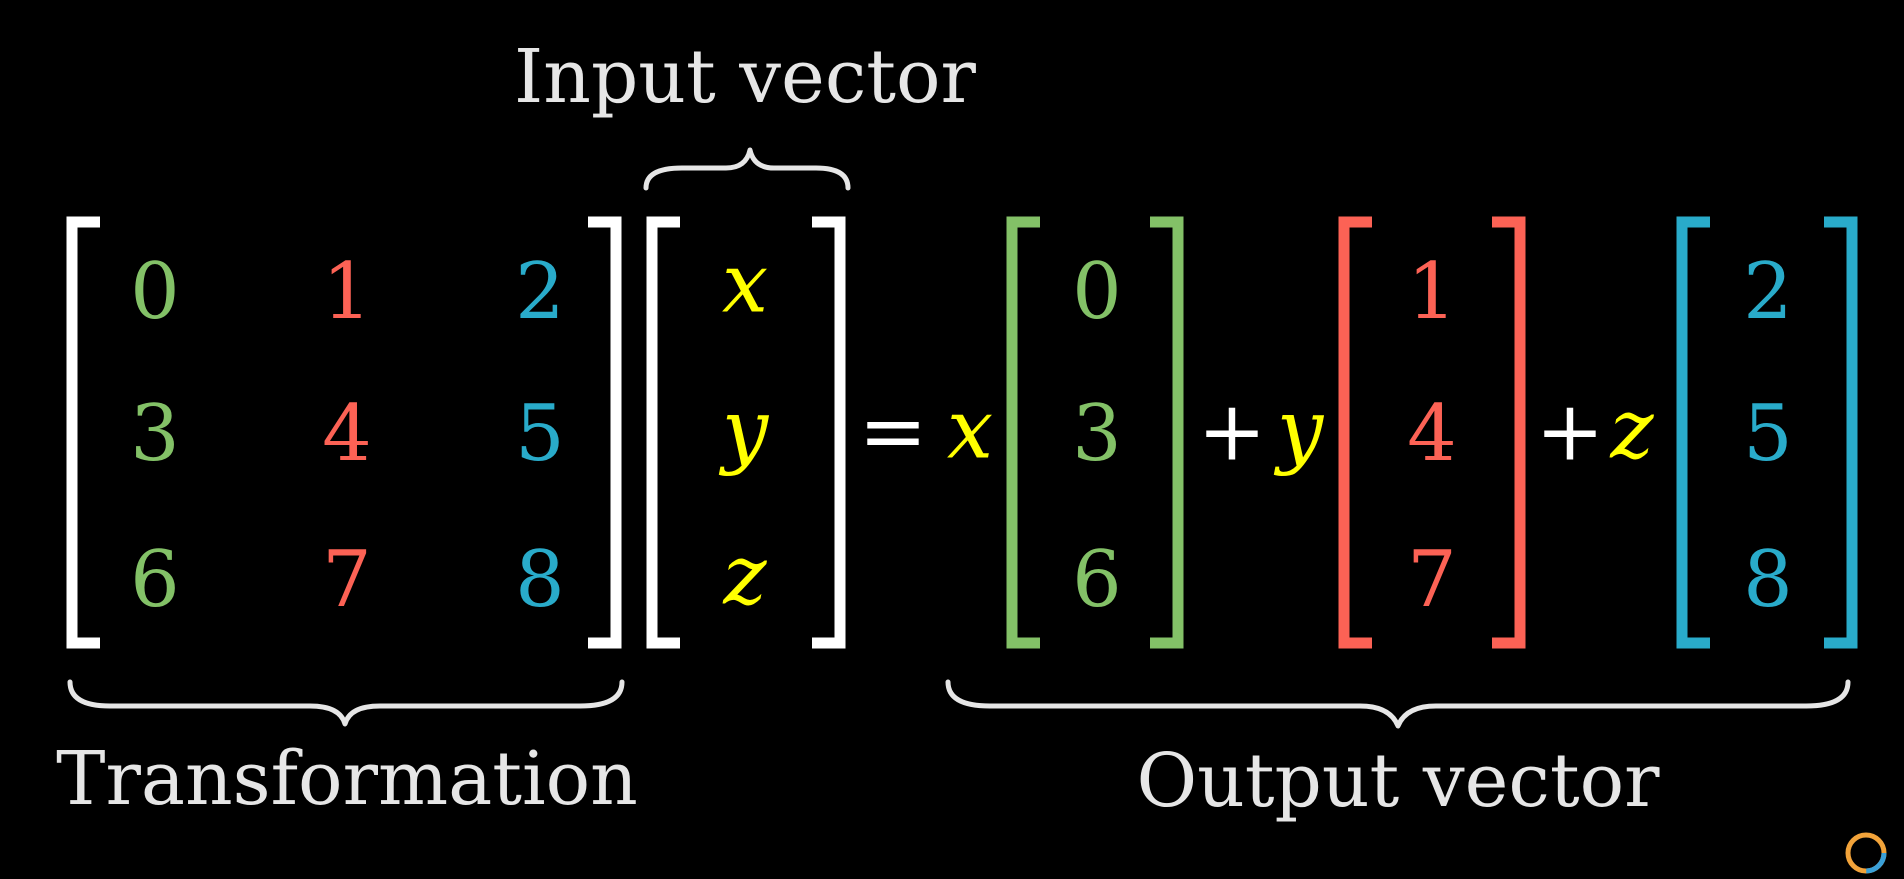 This screenshot has width=1904, height=879. Describe the element at coordinates (1097, 434) in the screenshot. I see `output-column-1-entry: 3` at that location.